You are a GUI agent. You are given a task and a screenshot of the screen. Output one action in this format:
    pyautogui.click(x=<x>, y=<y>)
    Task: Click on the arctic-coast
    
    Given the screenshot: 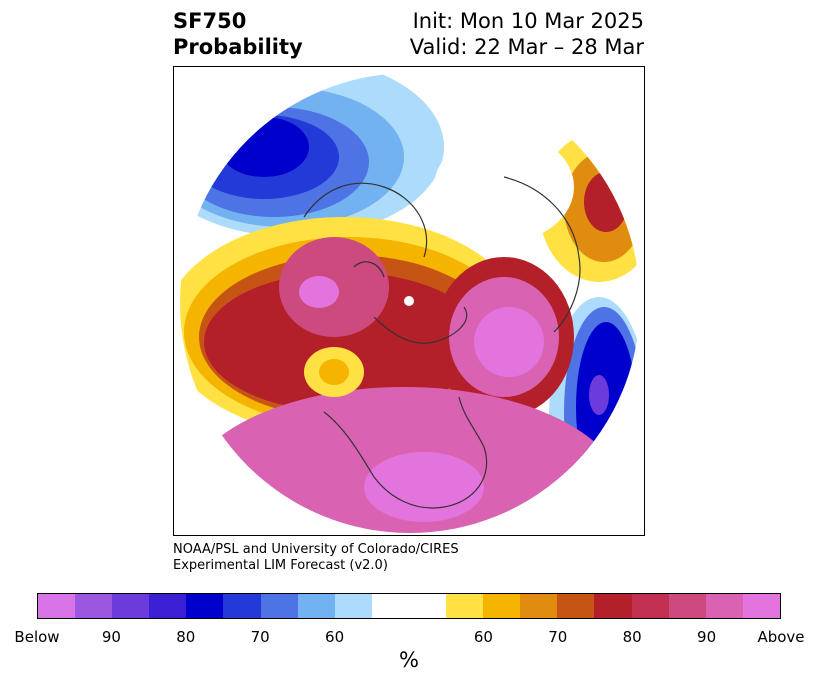 What is the action you would take?
    pyautogui.click(x=420, y=325)
    